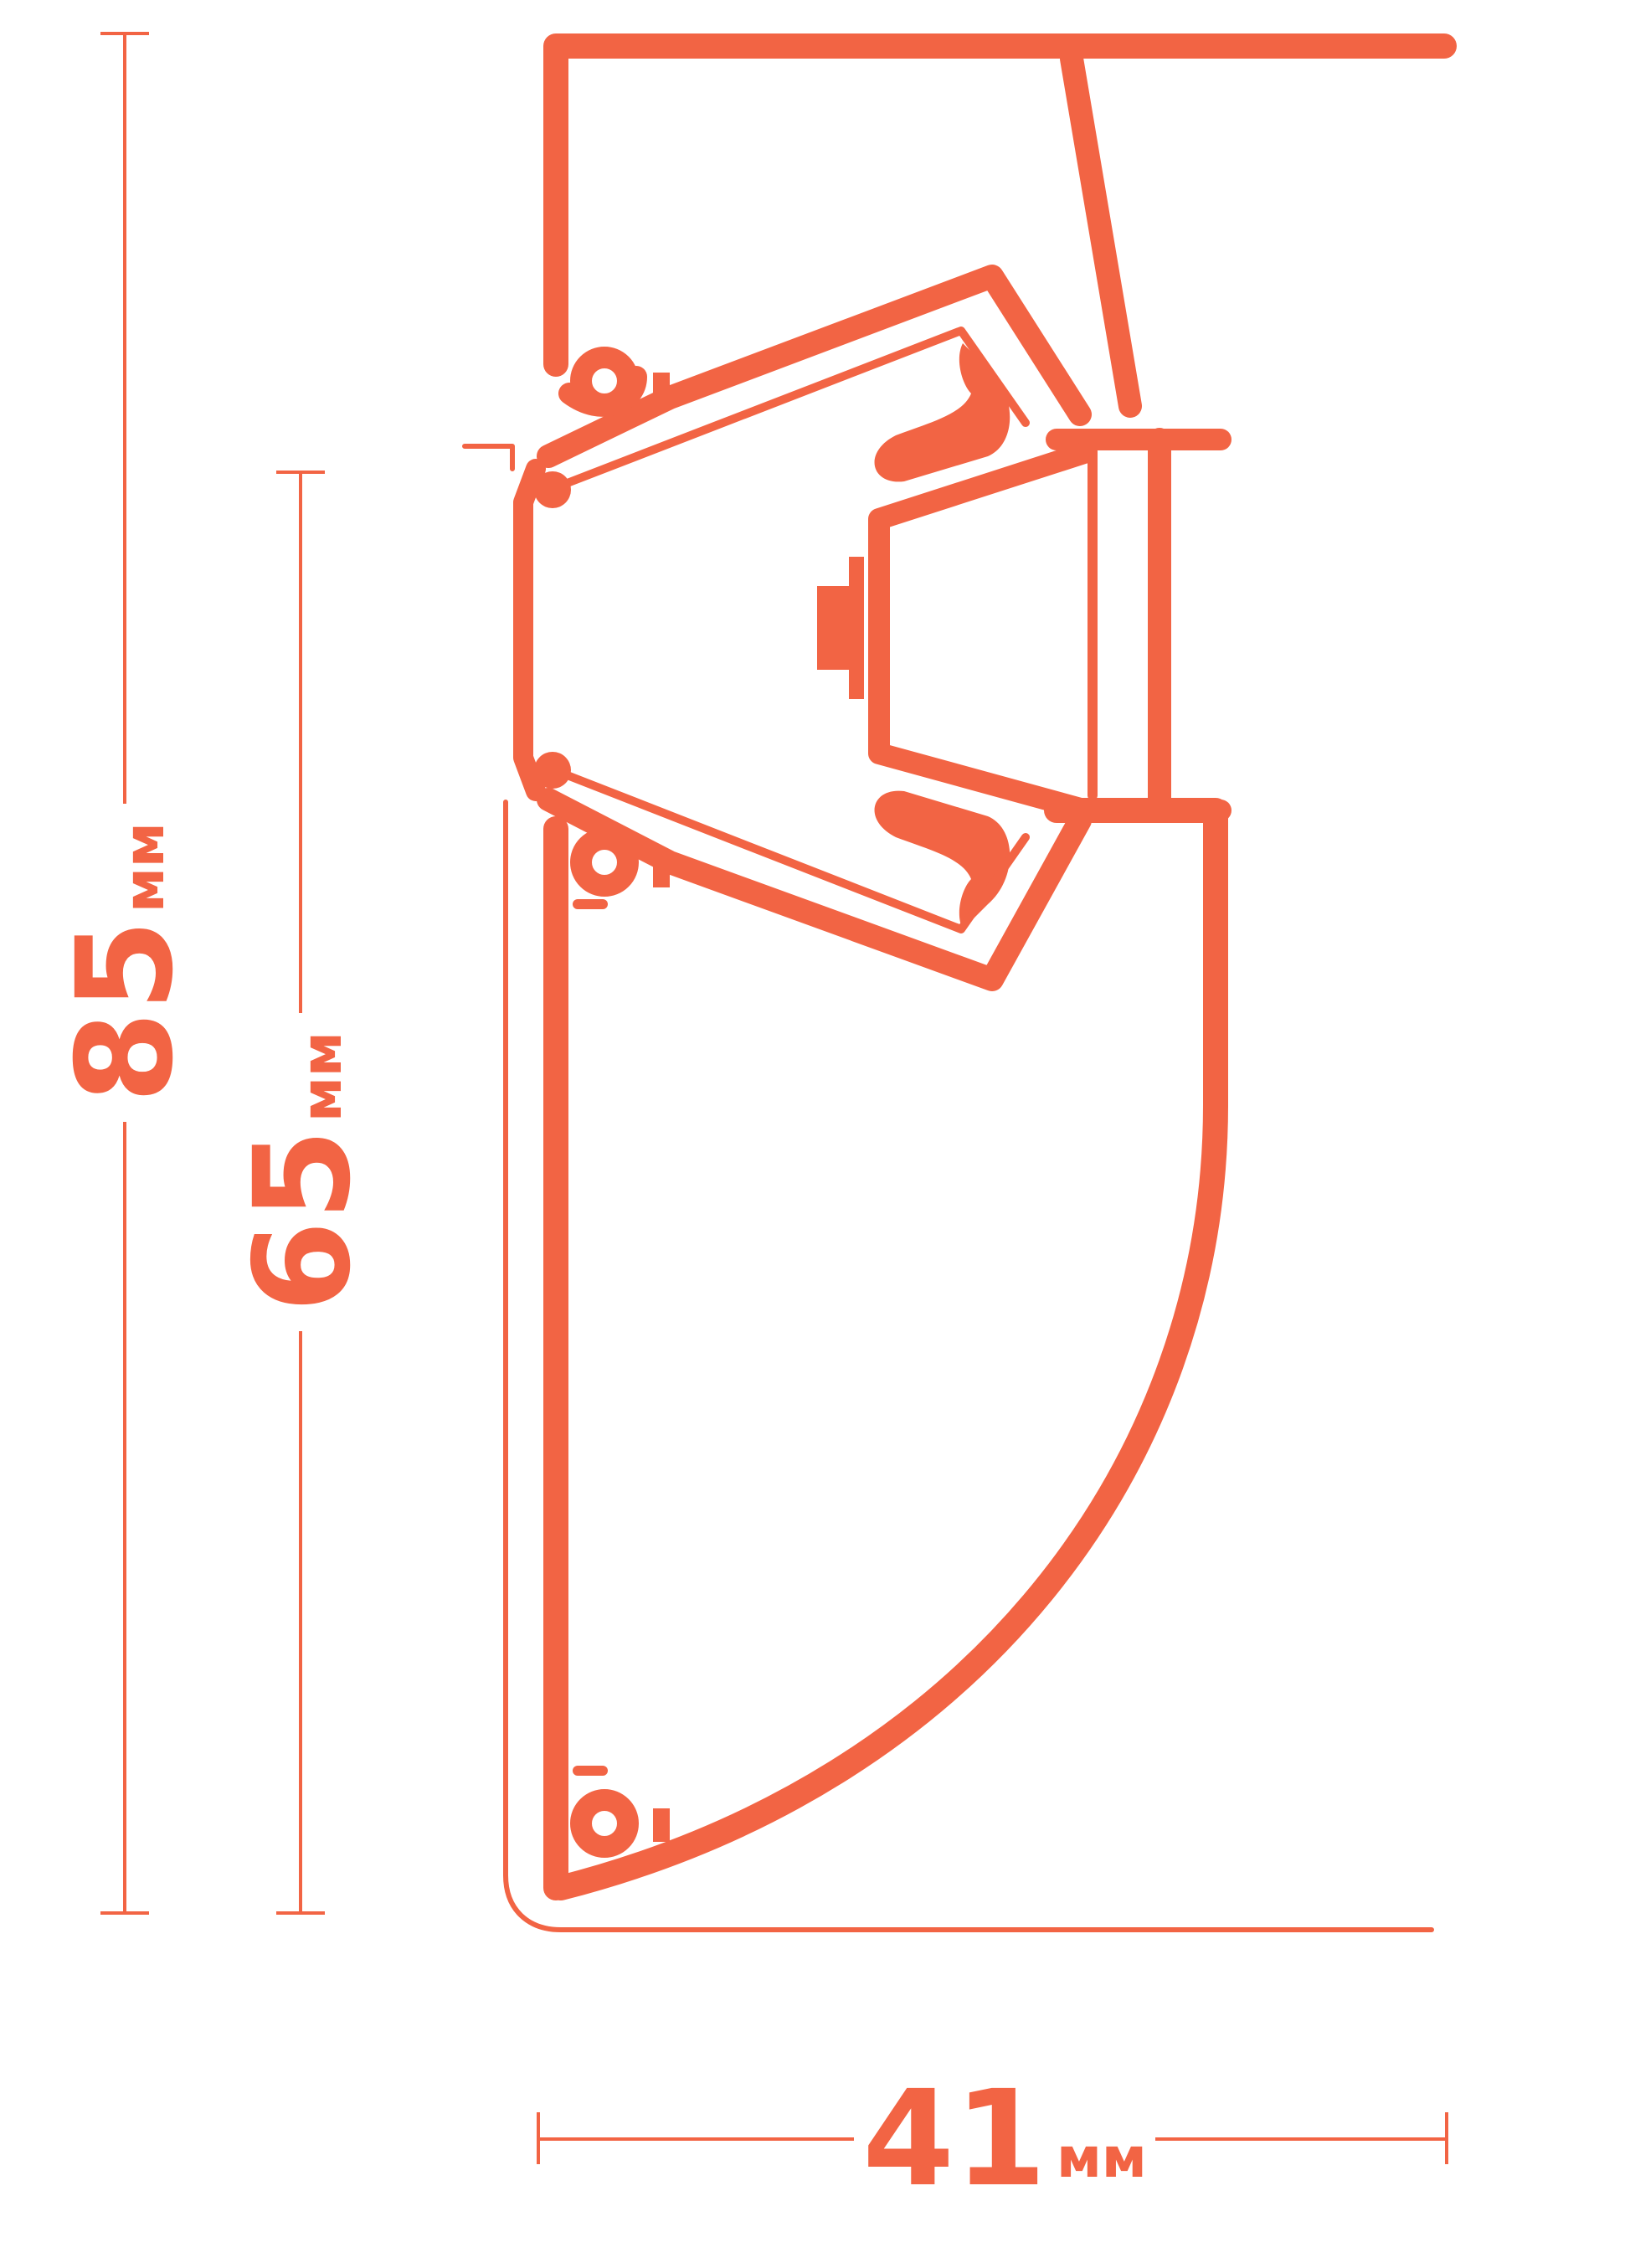  I want to click on led-channel, so click(983, 631).